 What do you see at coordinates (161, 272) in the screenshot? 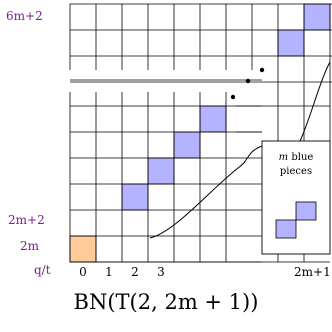
I see `col-label-3: 3` at bounding box center [161, 272].